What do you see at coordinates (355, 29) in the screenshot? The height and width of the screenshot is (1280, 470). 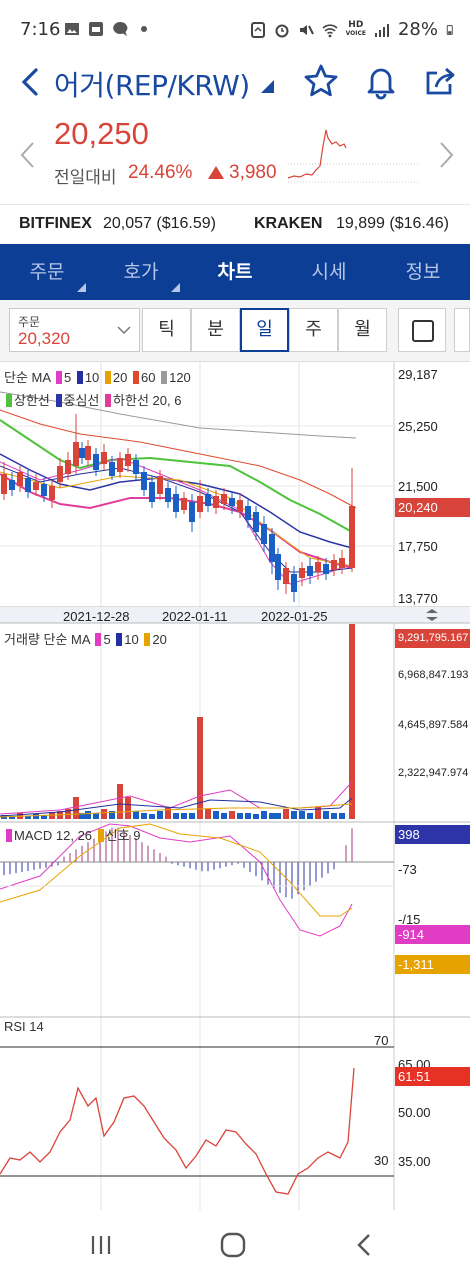 I see `hd-voice-label: HD VOICE` at bounding box center [355, 29].